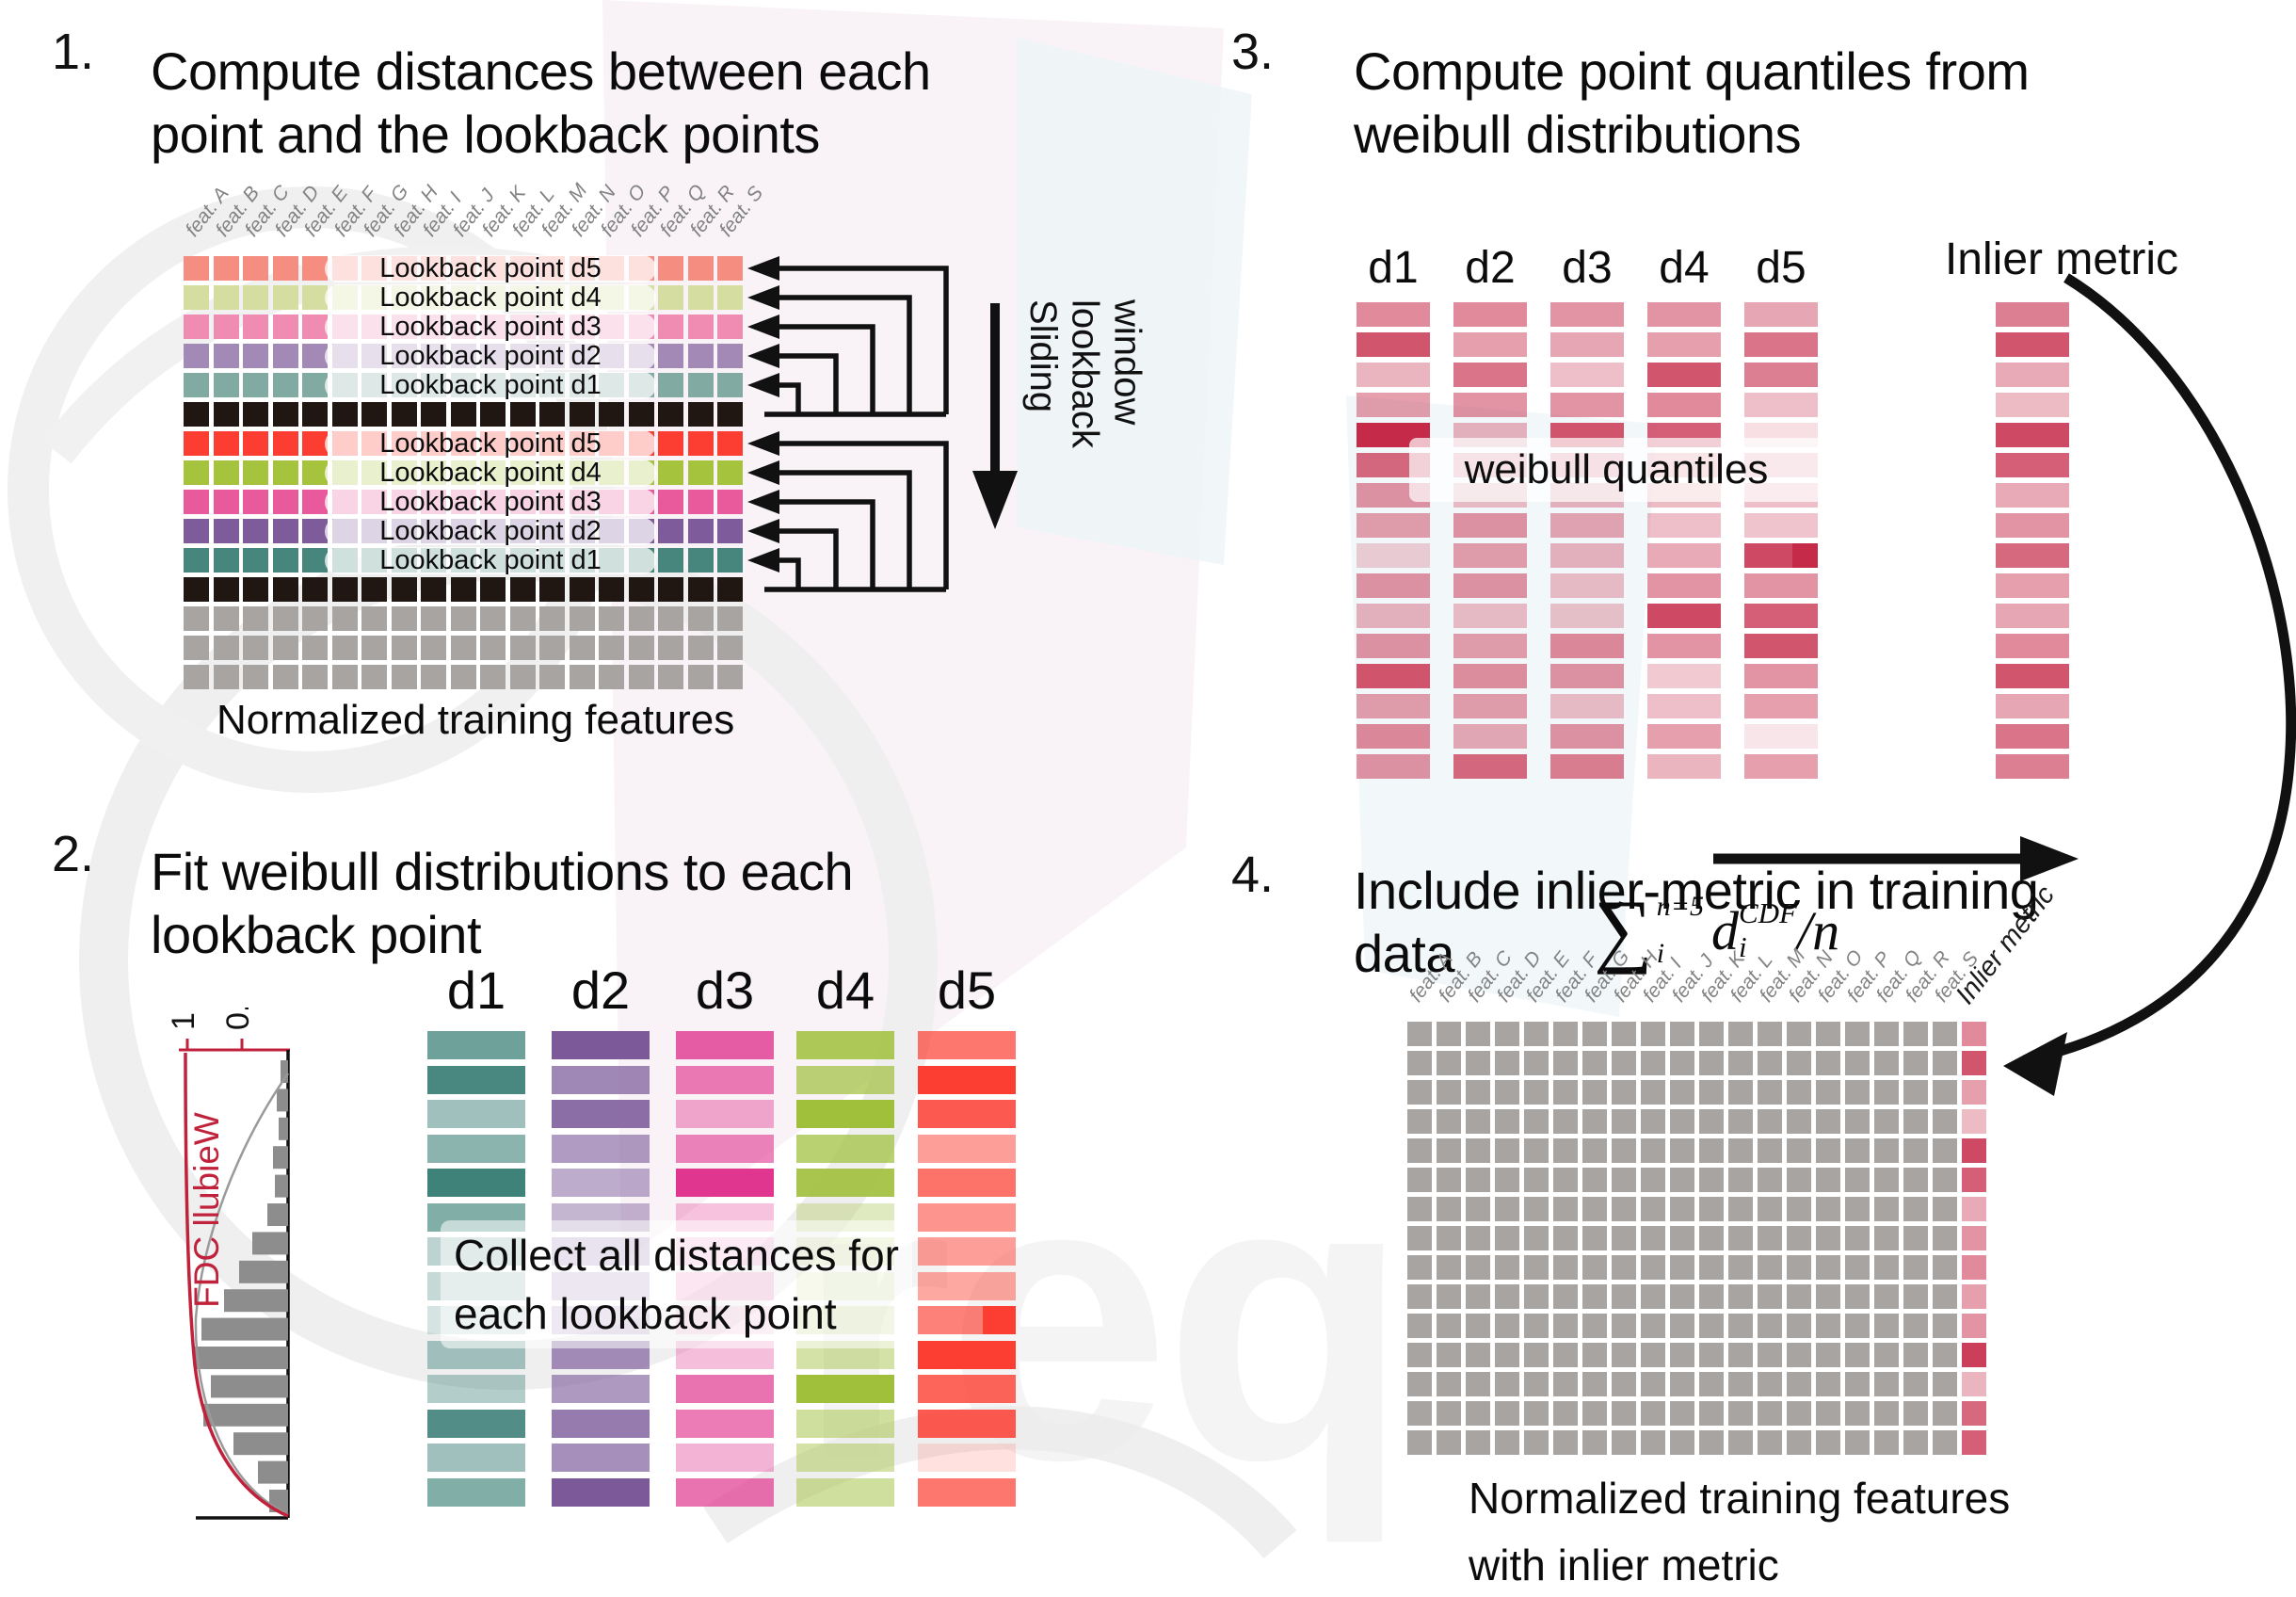 The image size is (2296, 1597). I want to click on distance-column-label: d4, so click(845, 990).